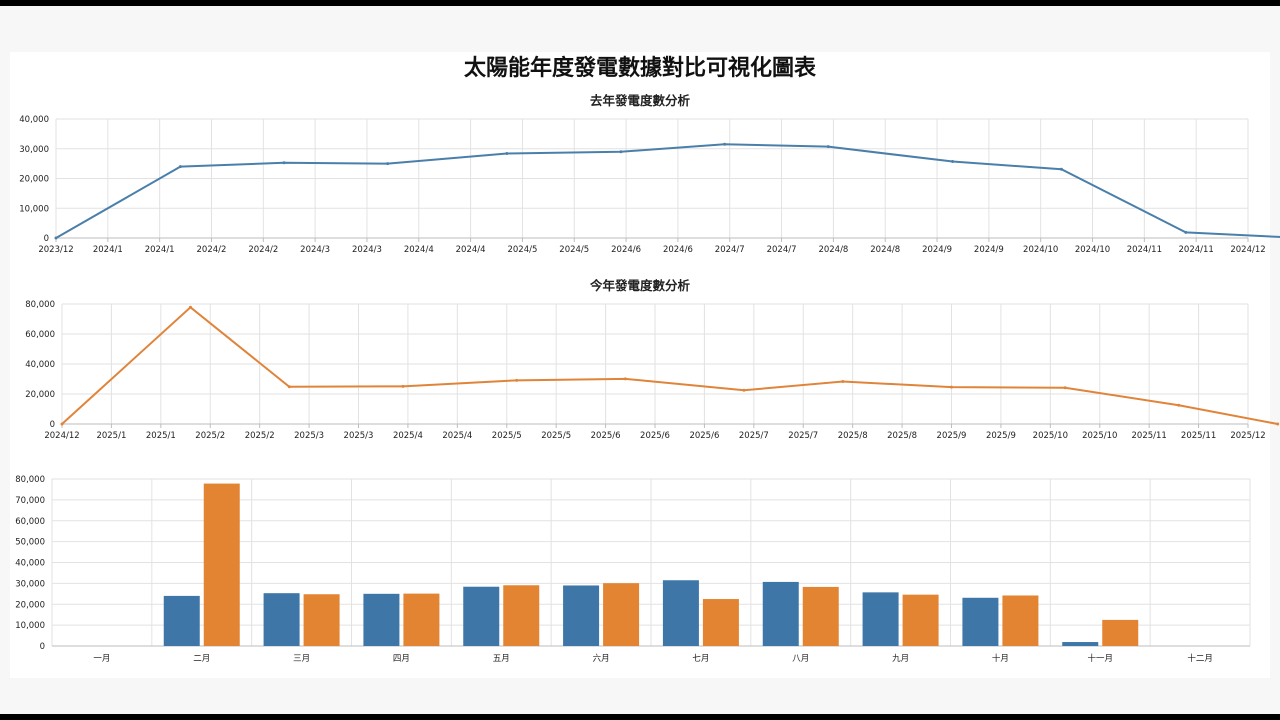 Image resolution: width=1280 pixels, height=720 pixels. Describe the element at coordinates (639, 68) in the screenshot. I see `page-title: 太陽能年度發電數據對比可視化圖表` at that location.